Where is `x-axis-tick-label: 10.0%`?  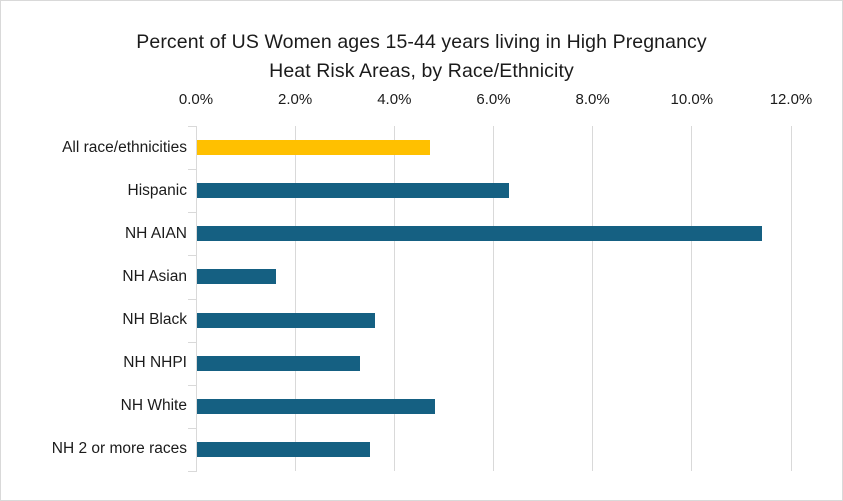 x-axis-tick-label: 10.0% is located at coordinates (692, 99).